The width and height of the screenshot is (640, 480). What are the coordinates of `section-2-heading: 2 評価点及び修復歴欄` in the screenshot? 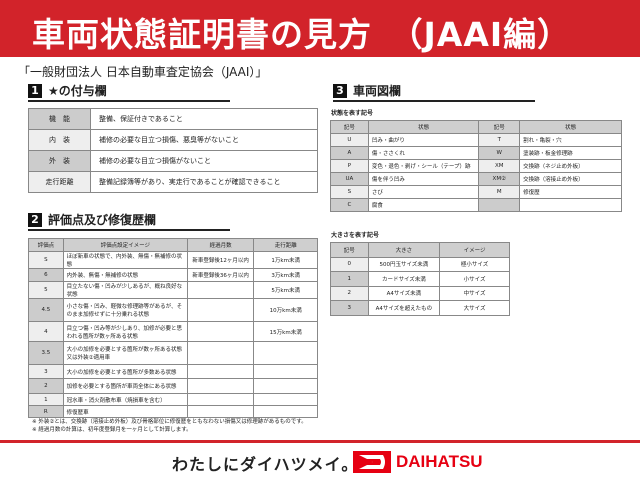 It's located at (129, 221).